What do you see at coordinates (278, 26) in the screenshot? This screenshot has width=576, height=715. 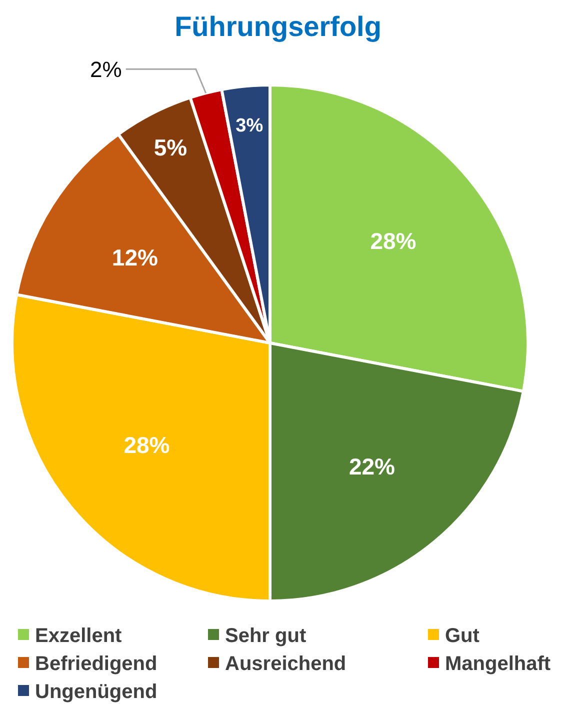 I see `chart-title: Führungserfolg` at bounding box center [278, 26].